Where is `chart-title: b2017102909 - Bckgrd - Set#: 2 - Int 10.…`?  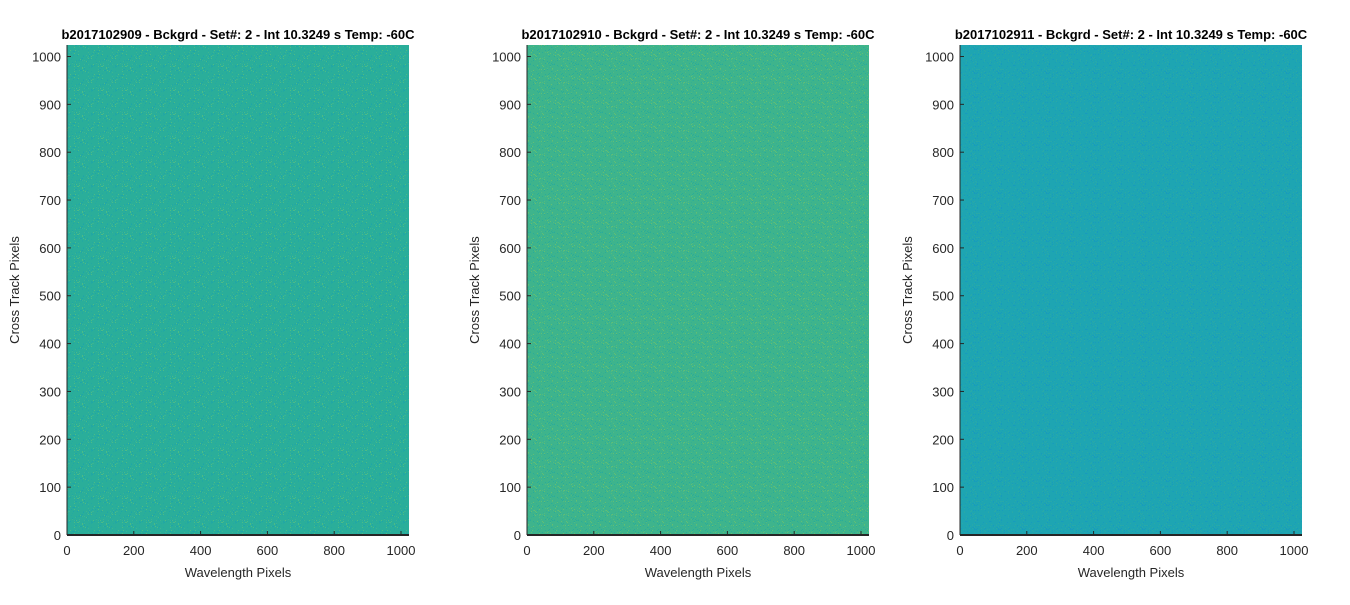 chart-title: b2017102909 - Bckgrd - Set#: 2 - Int 10.… is located at coordinates (238, 34).